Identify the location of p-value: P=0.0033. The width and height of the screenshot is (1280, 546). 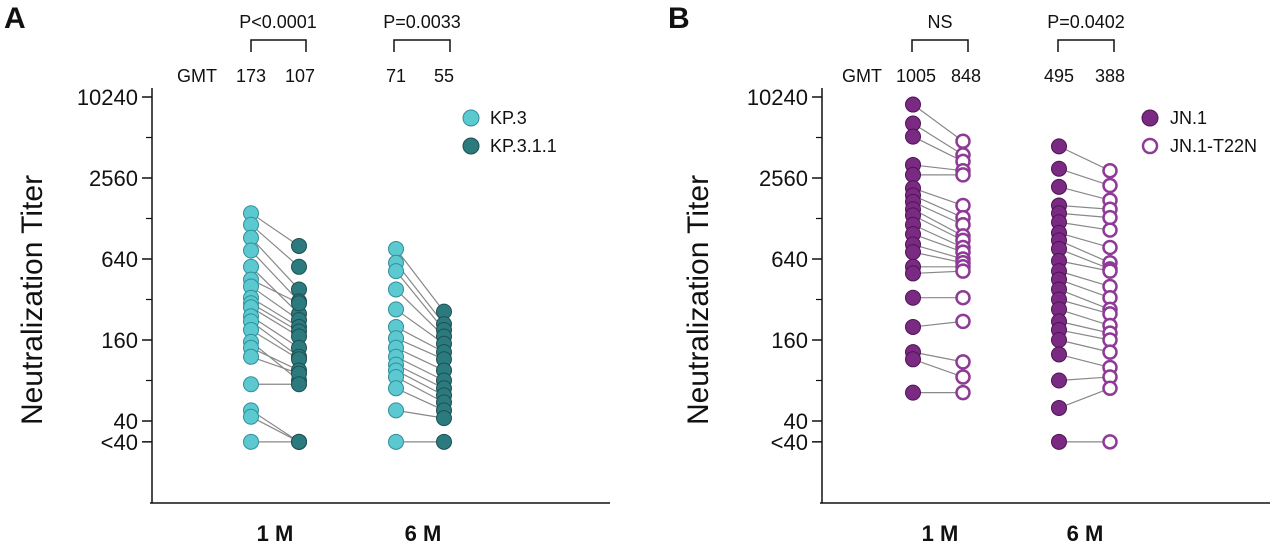
(422, 22).